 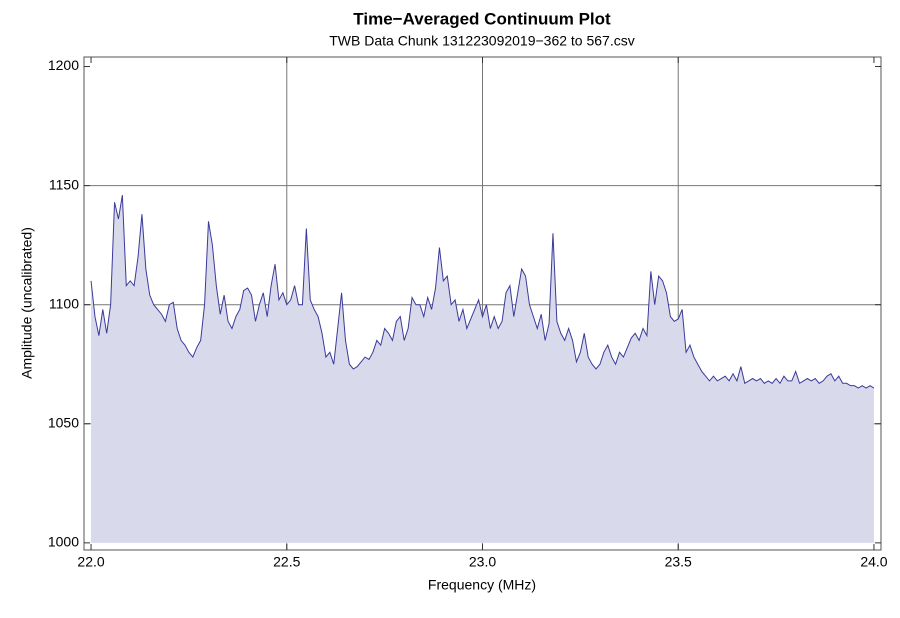 What do you see at coordinates (64, 184) in the screenshot?
I see `y-tick-label: 1150` at bounding box center [64, 184].